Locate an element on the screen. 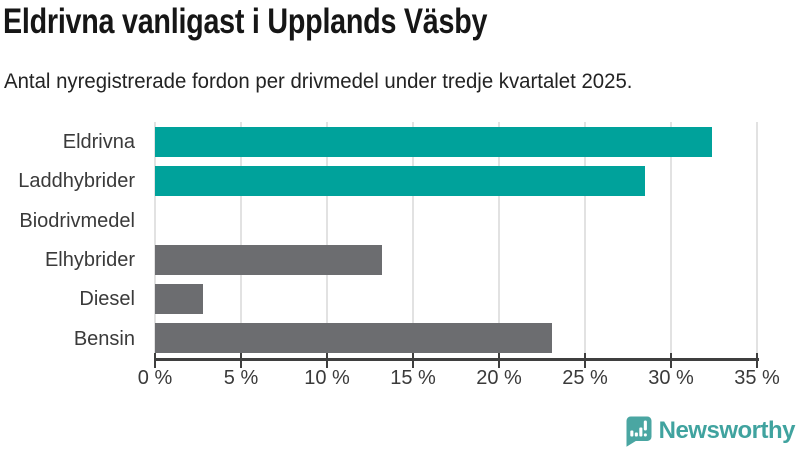 This screenshot has height=450, width=800. axis-tick-label: 30 % is located at coordinates (671, 378).